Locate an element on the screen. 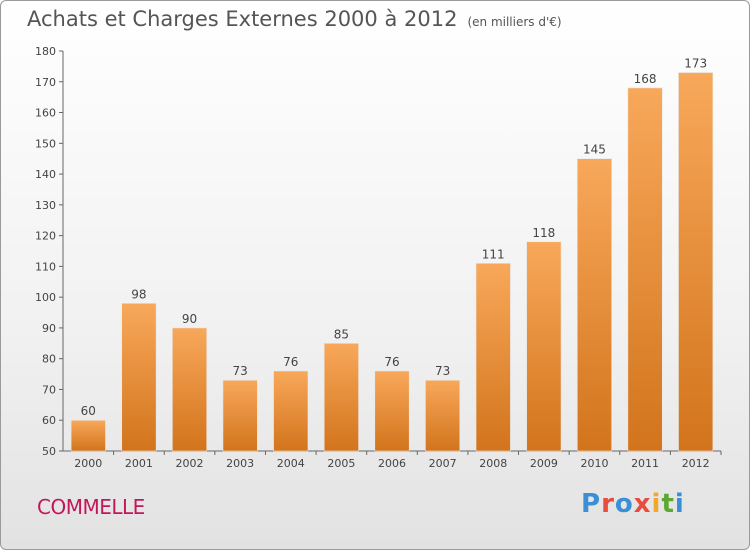 The width and height of the screenshot is (750, 550). x-tick-label: 2004 is located at coordinates (291, 463).